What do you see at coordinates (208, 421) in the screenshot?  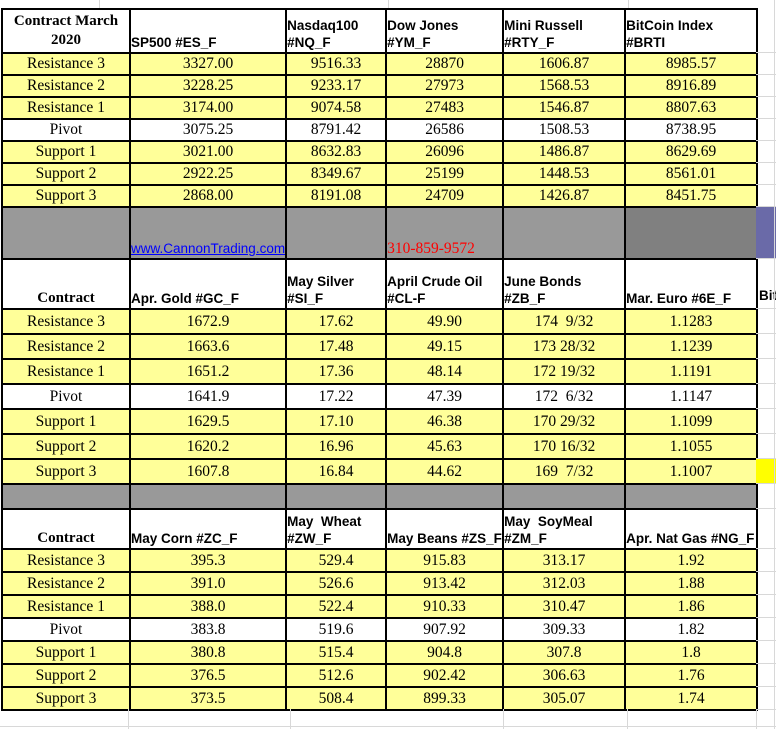 I see `value-cell: 1629.5` at bounding box center [208, 421].